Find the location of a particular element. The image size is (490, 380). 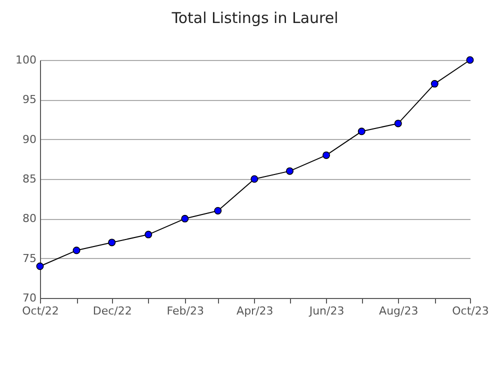

y-tick-label: 75 is located at coordinates (29, 258).